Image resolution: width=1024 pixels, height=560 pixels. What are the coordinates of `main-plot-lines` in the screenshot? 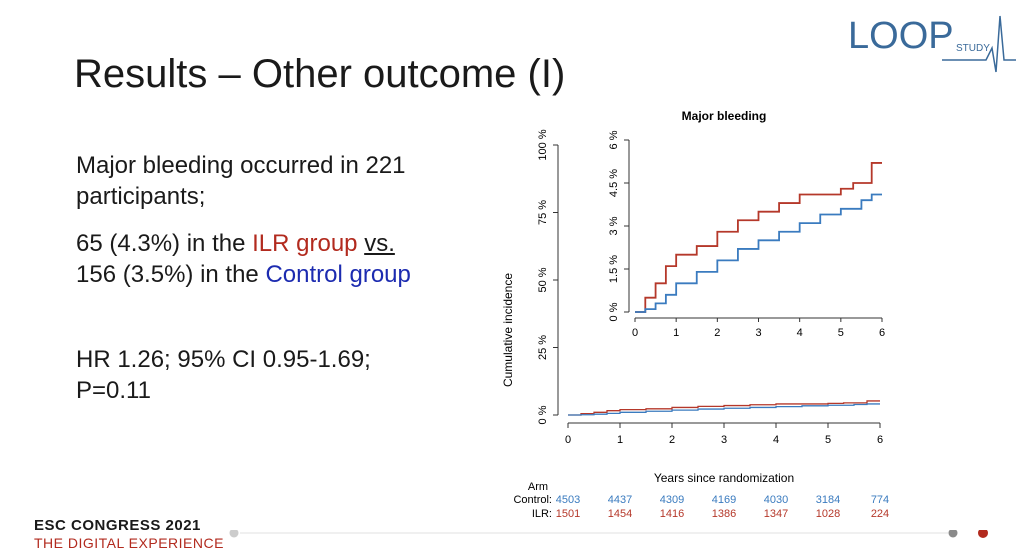 It's located at (724, 408).